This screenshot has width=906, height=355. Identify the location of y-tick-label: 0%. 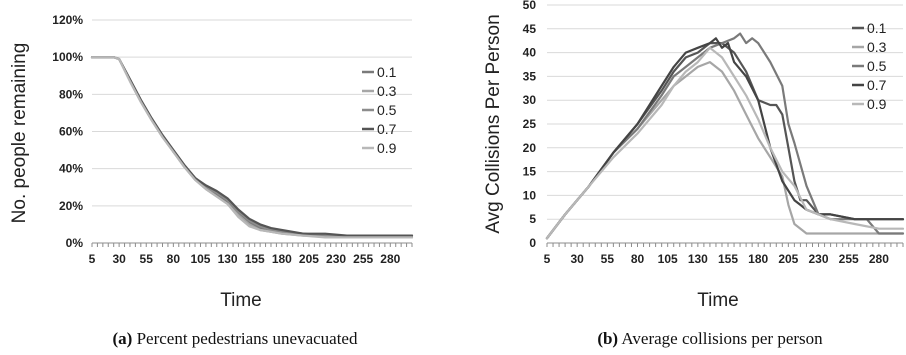
(75, 243).